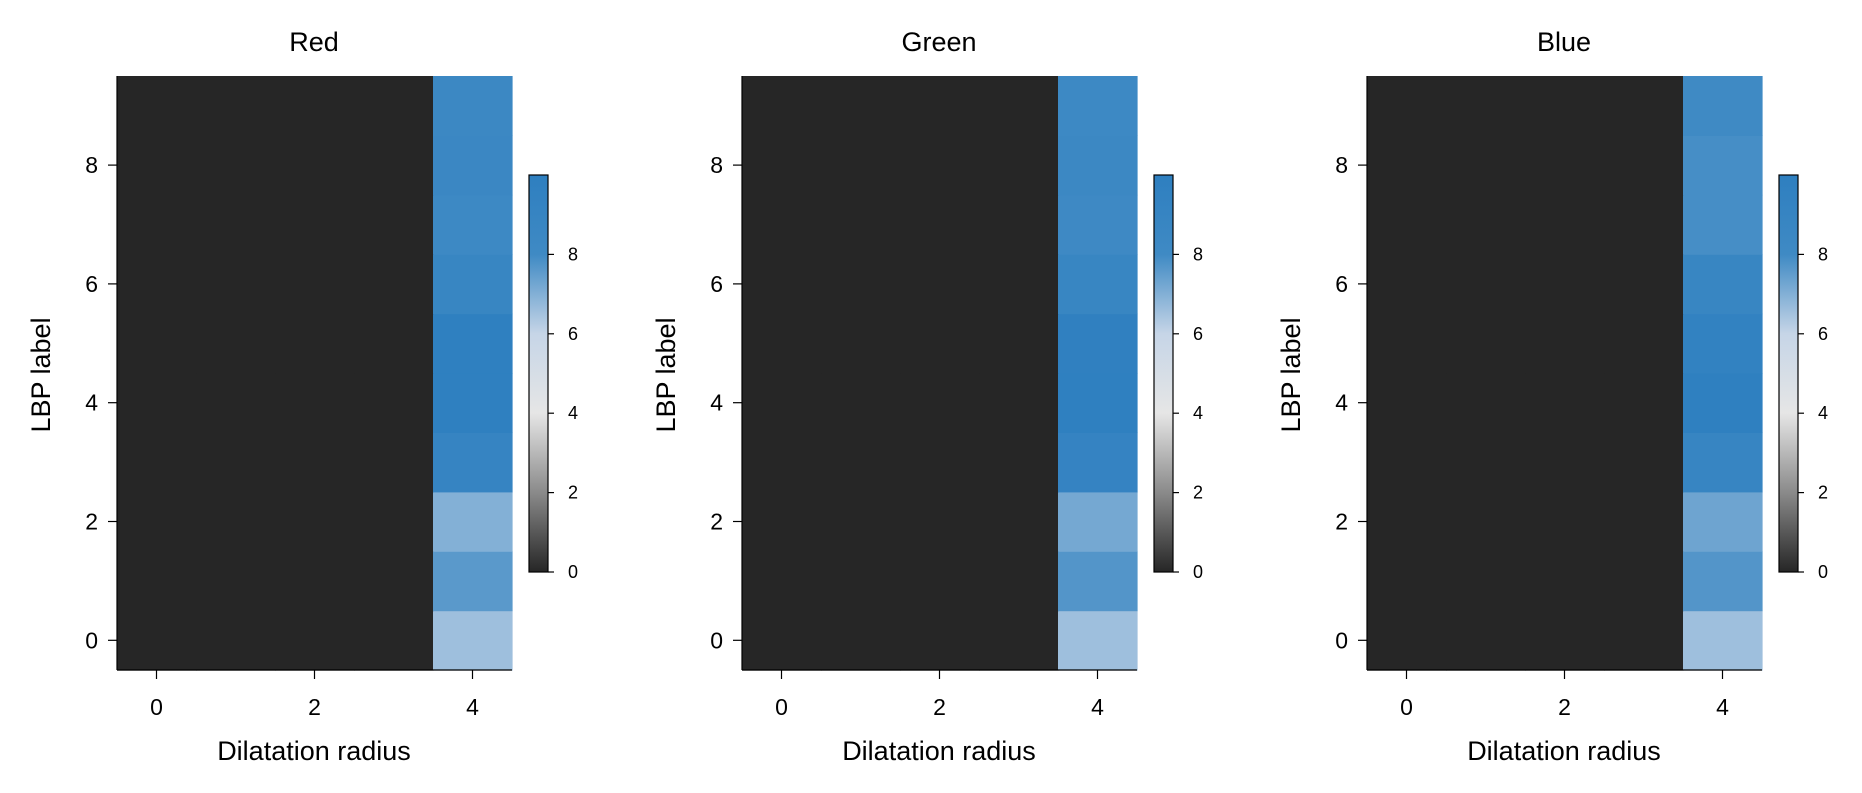 This screenshot has height=793, width=1862. I want to click on y-tick-label: 6, so click(1341, 284).